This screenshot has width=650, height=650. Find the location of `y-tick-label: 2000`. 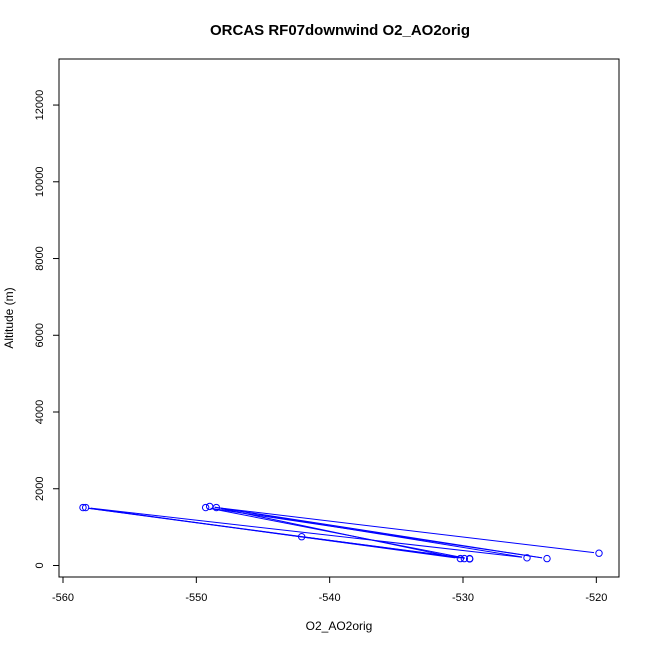

y-tick-label: 2000 is located at coordinates (40, 489).